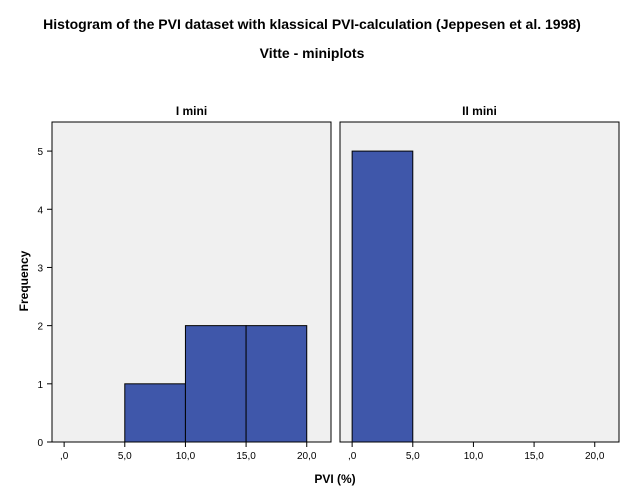  Describe the element at coordinates (312, 53) in the screenshot. I see `chart-subtitle: Vitte - miniplots` at that location.